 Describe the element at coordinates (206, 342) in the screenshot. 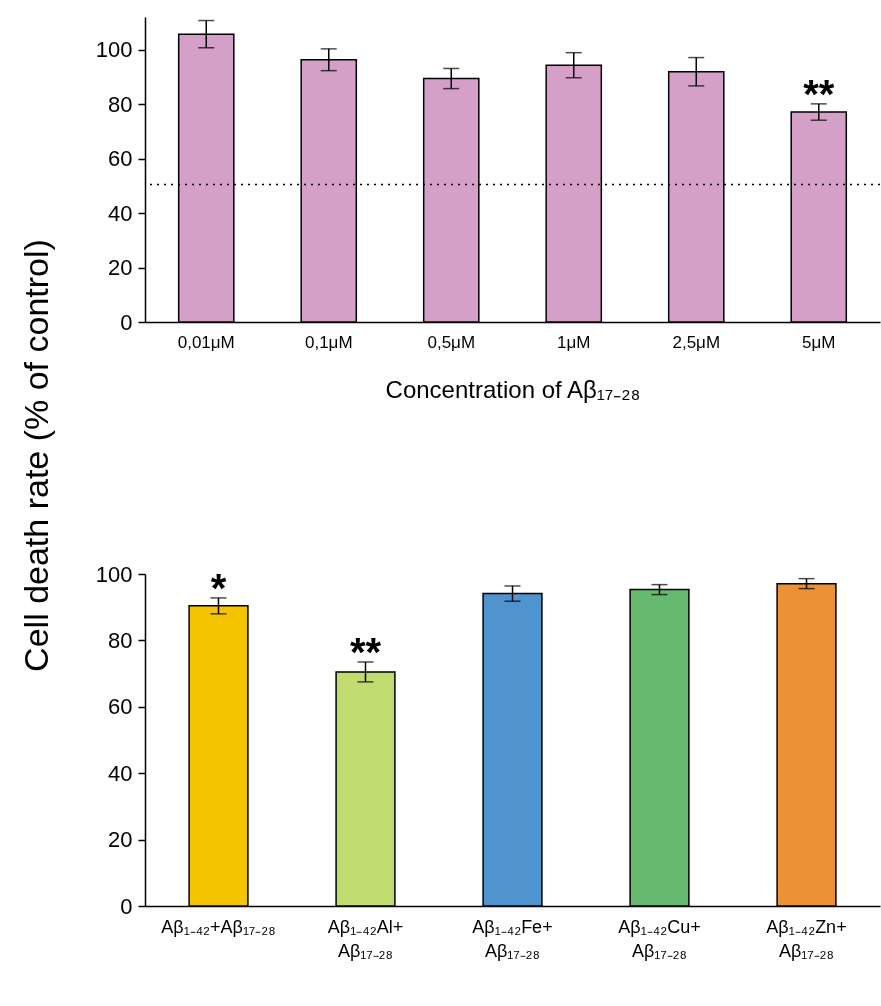

I see `x-tick-label: 0,01μM` at that location.